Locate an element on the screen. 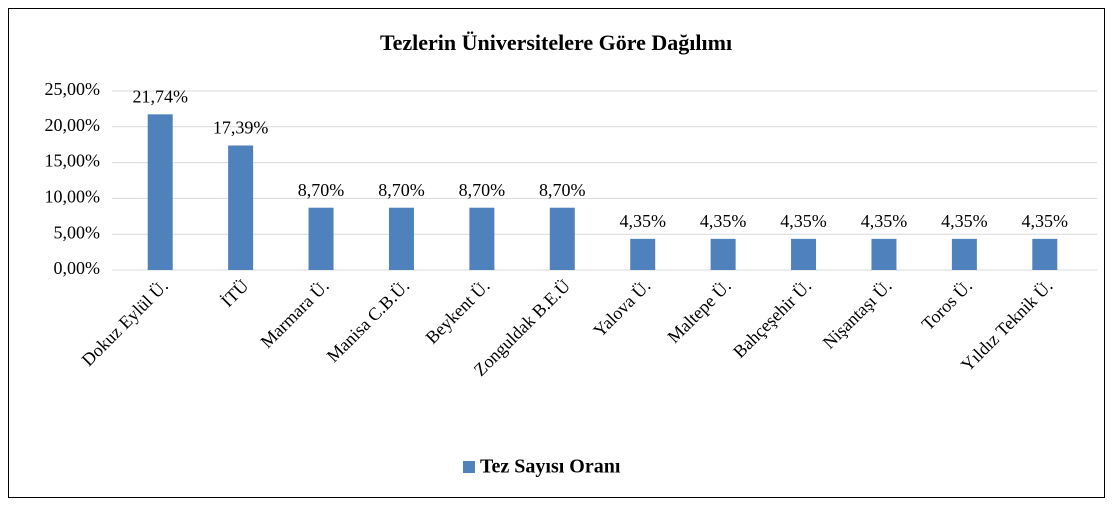 This screenshot has height=508, width=1113. chart-title: Tezlerin Üniversitelere Göre Dağılımı is located at coordinates (556, 42).